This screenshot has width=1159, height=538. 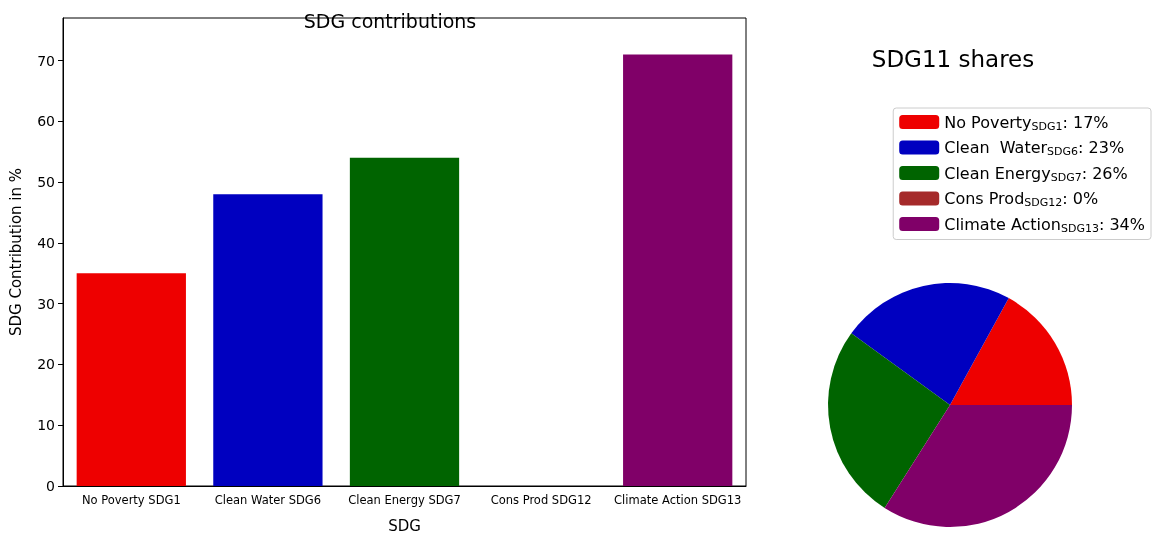 I want to click on y-tick-label: 70, so click(x=46, y=60).